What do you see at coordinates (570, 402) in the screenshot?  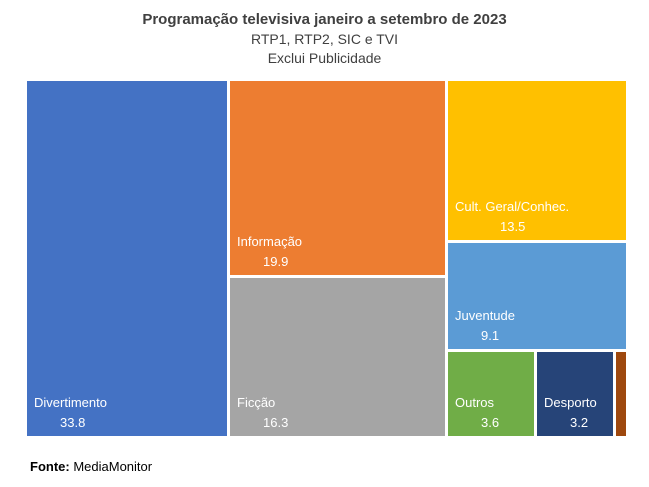 I see `tile-label: Desporto` at bounding box center [570, 402].